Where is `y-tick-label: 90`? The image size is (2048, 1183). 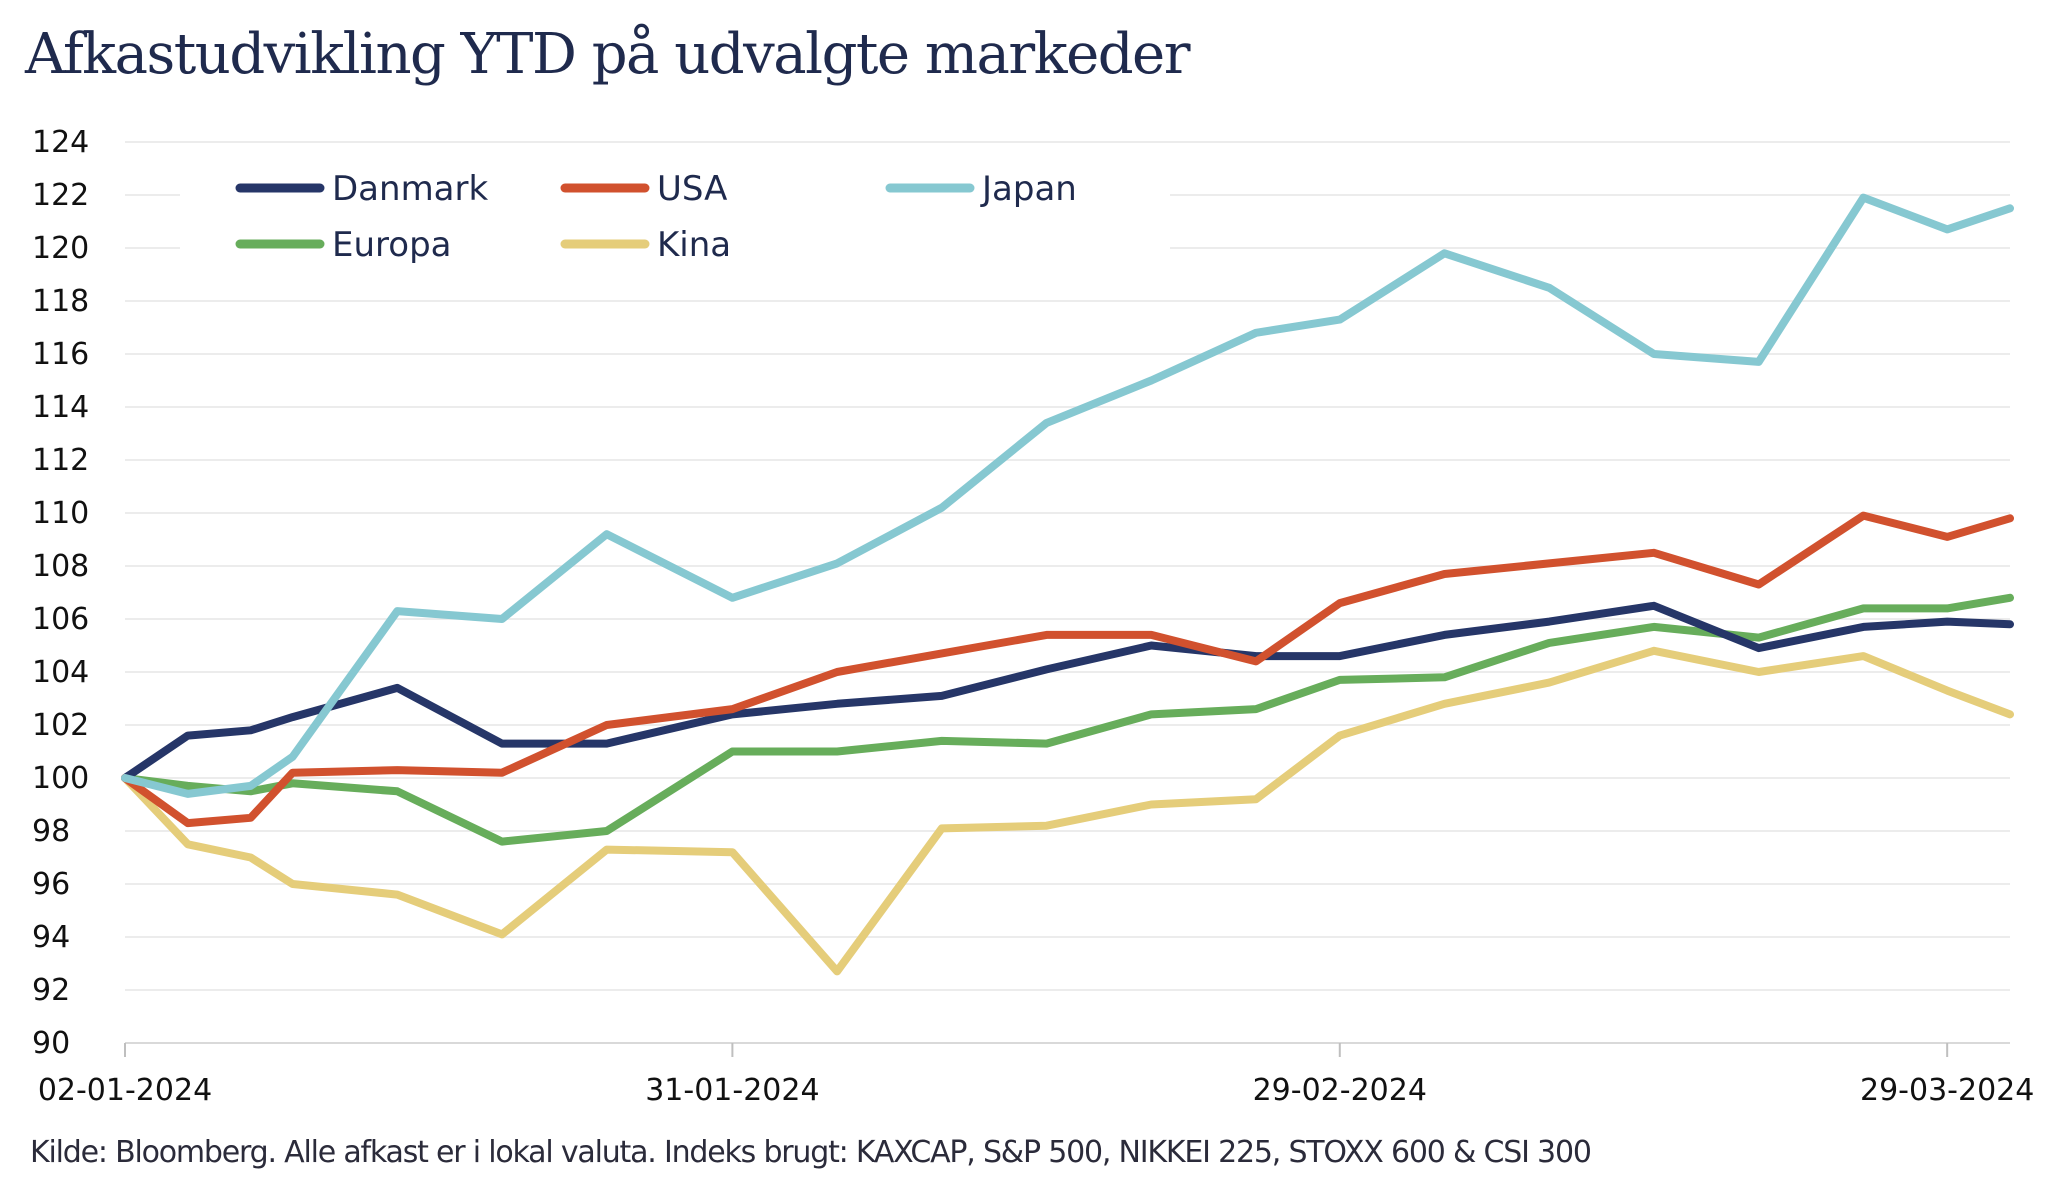 y-tick-label: 90 is located at coordinates (51, 1043).